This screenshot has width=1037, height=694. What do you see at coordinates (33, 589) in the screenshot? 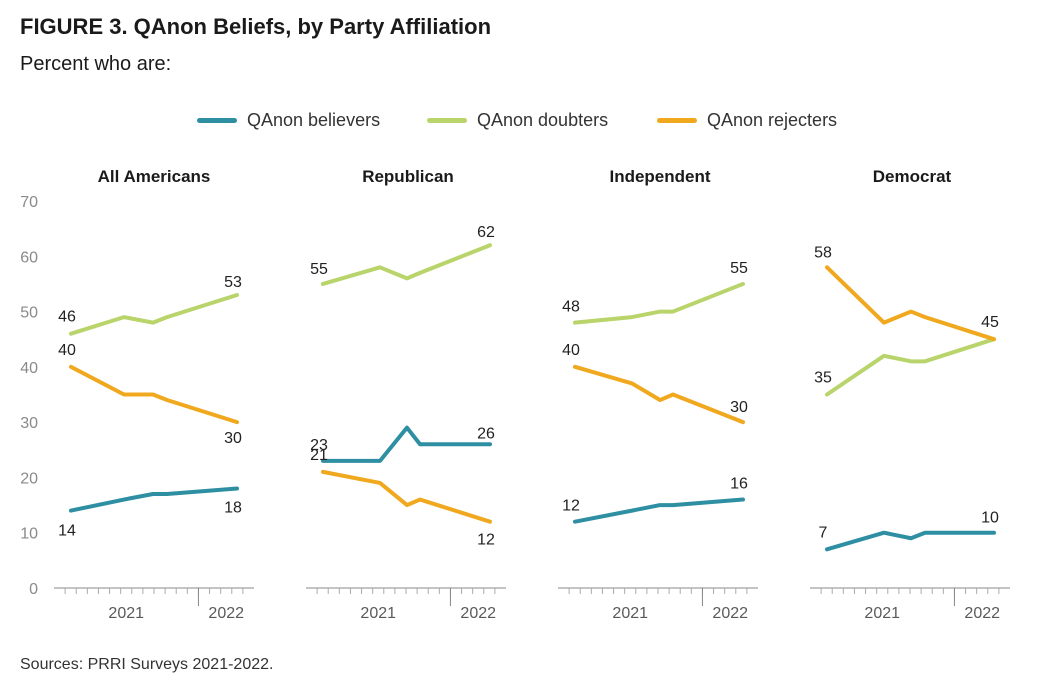
I see `y-tick-label: 0` at bounding box center [33, 589].